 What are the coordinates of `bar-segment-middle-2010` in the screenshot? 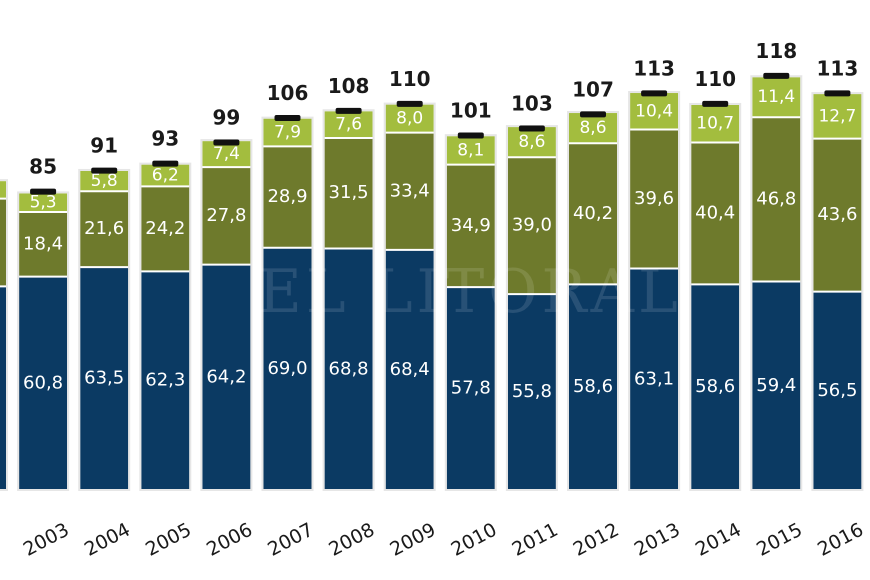 It's located at (470, 226).